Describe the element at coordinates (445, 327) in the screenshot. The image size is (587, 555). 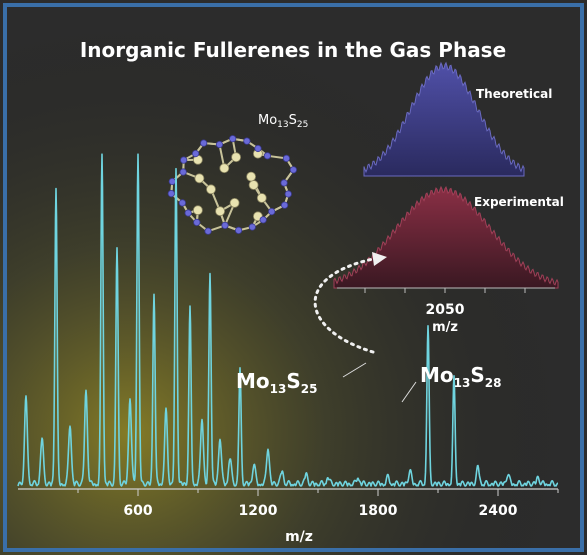
I see `inset-x-axis-label: m/z` at that location.